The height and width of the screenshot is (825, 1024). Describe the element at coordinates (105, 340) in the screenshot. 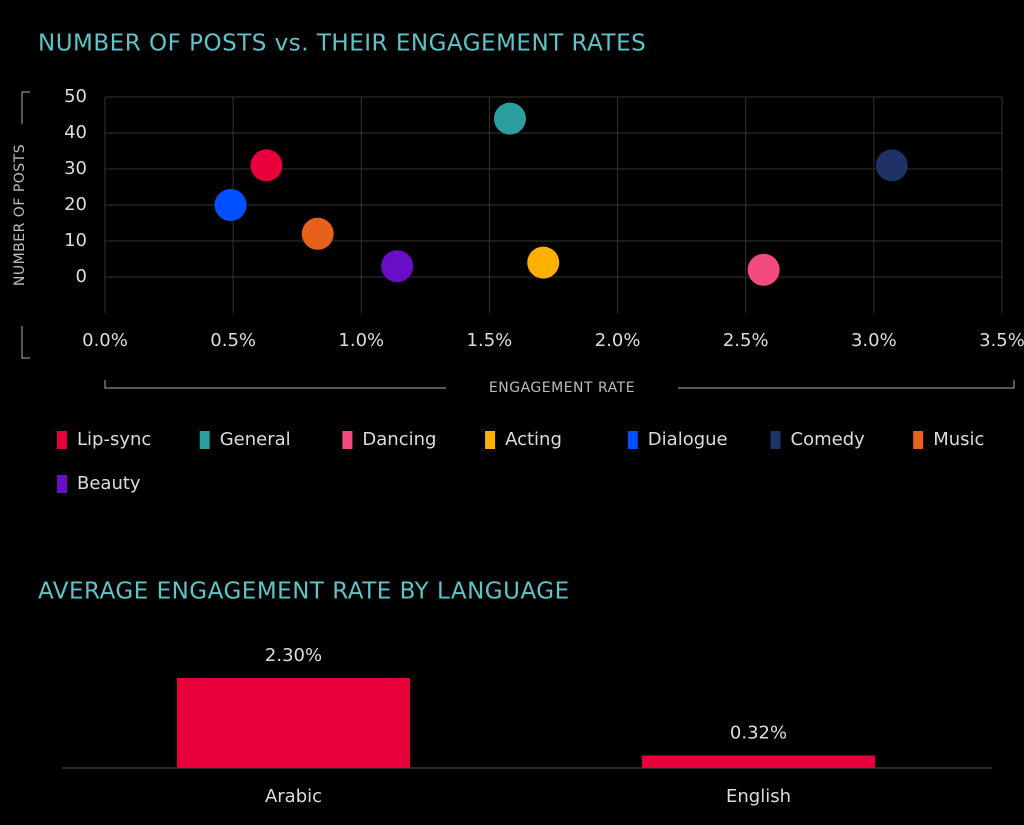

I see `x-tick-label: 0.0%` at that location.